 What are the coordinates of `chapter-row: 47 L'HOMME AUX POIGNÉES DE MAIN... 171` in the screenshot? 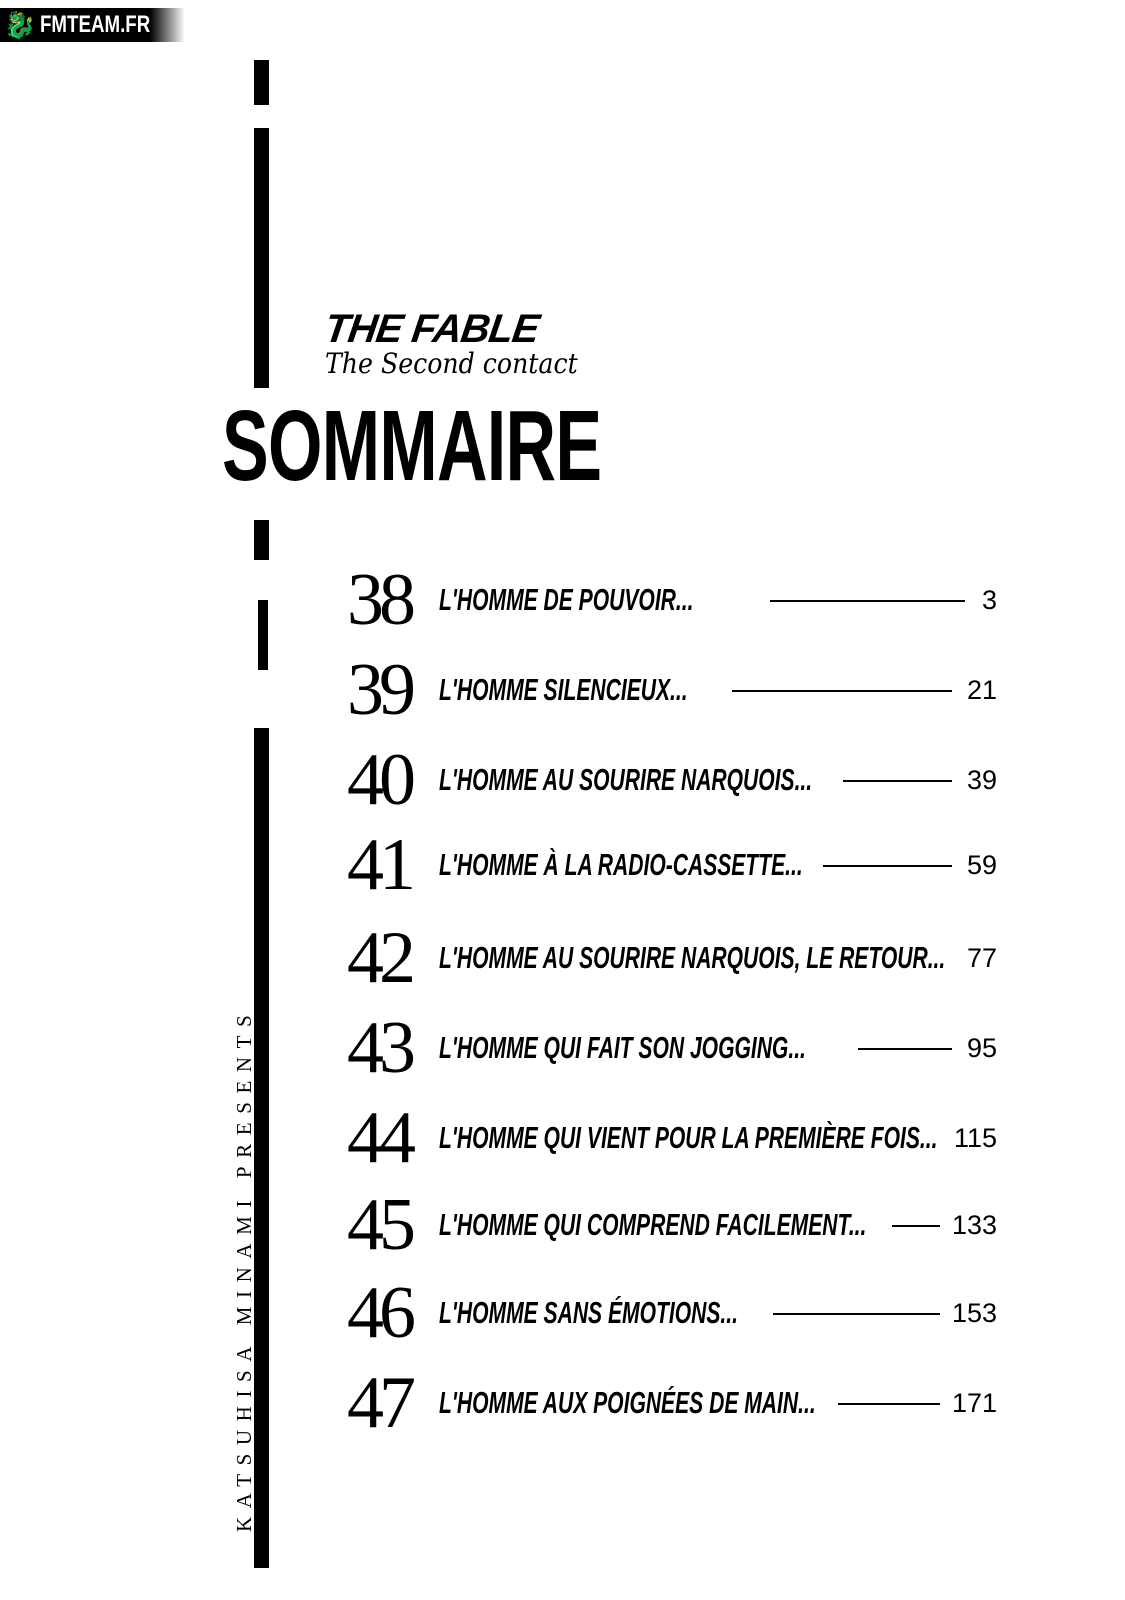 It's located at (672, 1403).